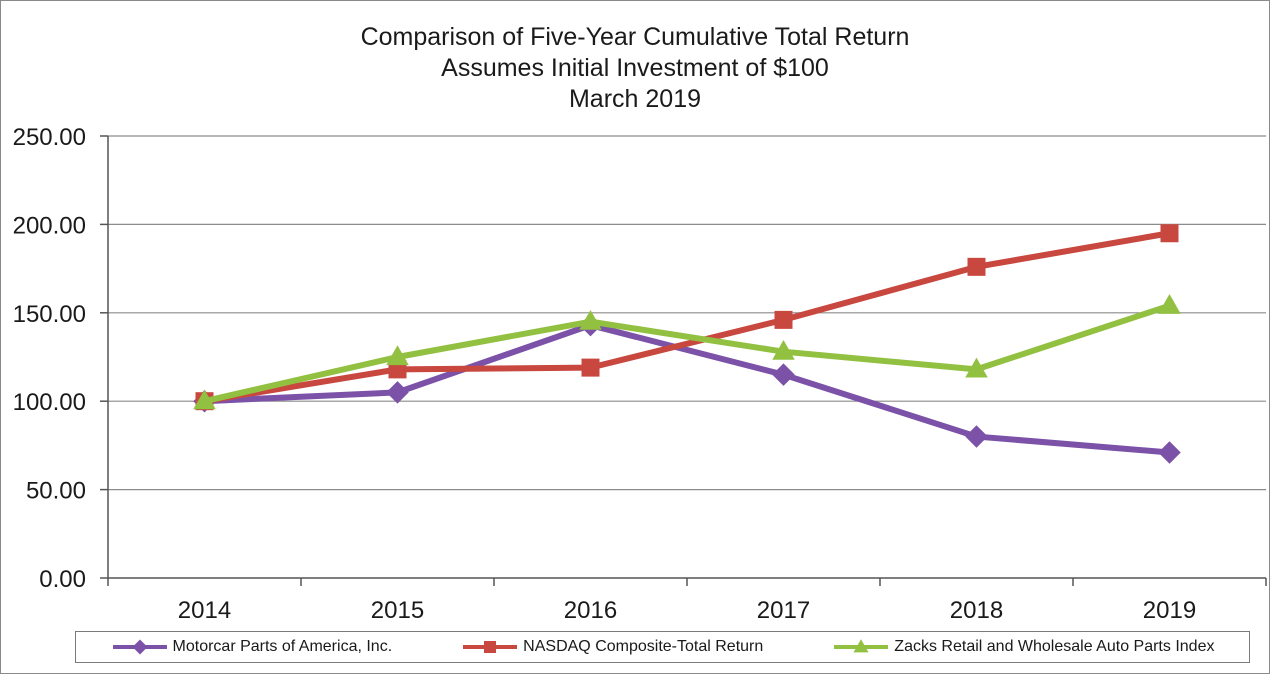 Image resolution: width=1270 pixels, height=674 pixels. What do you see at coordinates (643, 646) in the screenshot?
I see `legend-label: NASDAQ Composite-Total Return` at bounding box center [643, 646].